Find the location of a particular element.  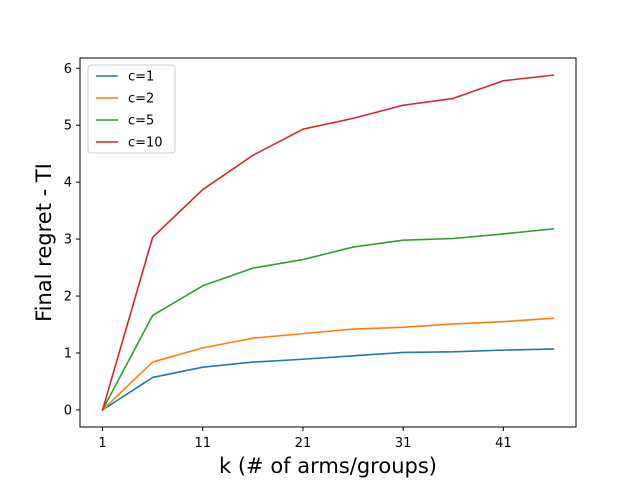

legend-box is located at coordinates (131, 109).